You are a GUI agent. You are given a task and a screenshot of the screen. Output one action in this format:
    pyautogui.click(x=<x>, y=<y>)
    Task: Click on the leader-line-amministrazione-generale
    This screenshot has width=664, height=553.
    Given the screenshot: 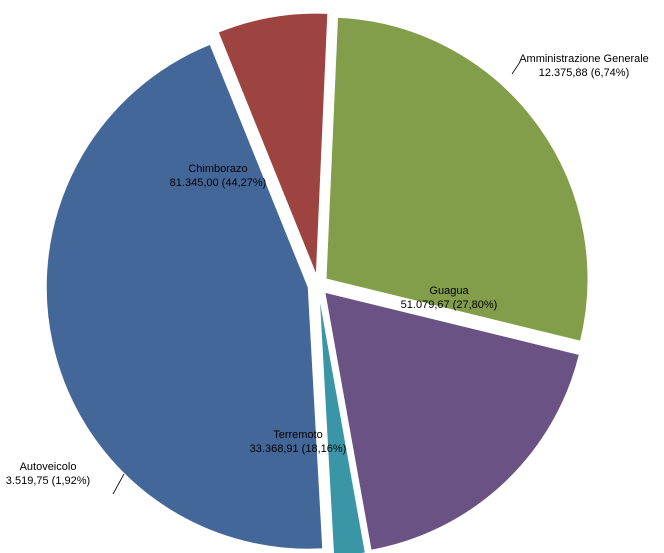 What is the action you would take?
    pyautogui.click(x=516, y=68)
    